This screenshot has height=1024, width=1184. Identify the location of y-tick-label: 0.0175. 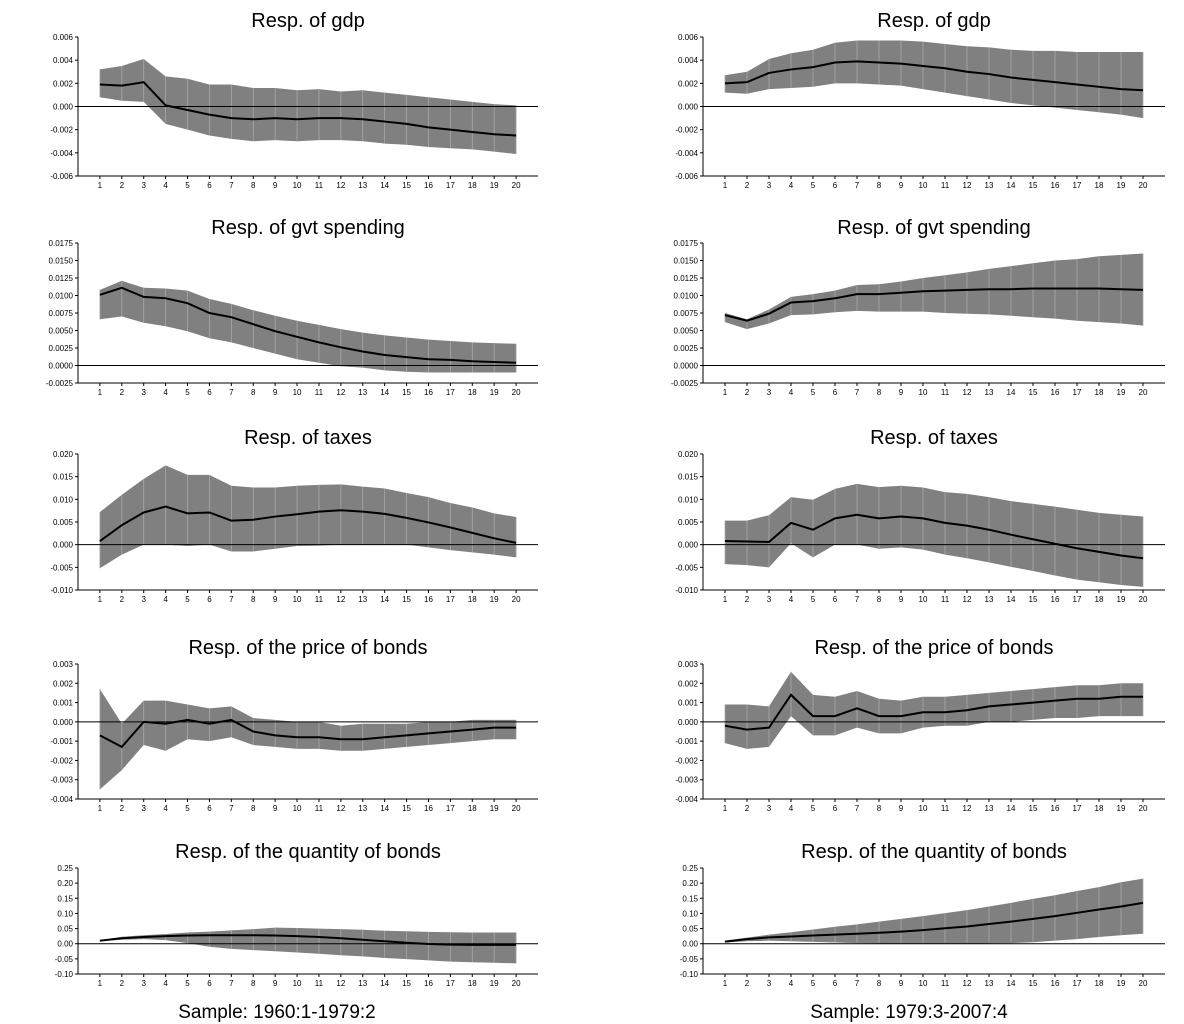
(61, 243).